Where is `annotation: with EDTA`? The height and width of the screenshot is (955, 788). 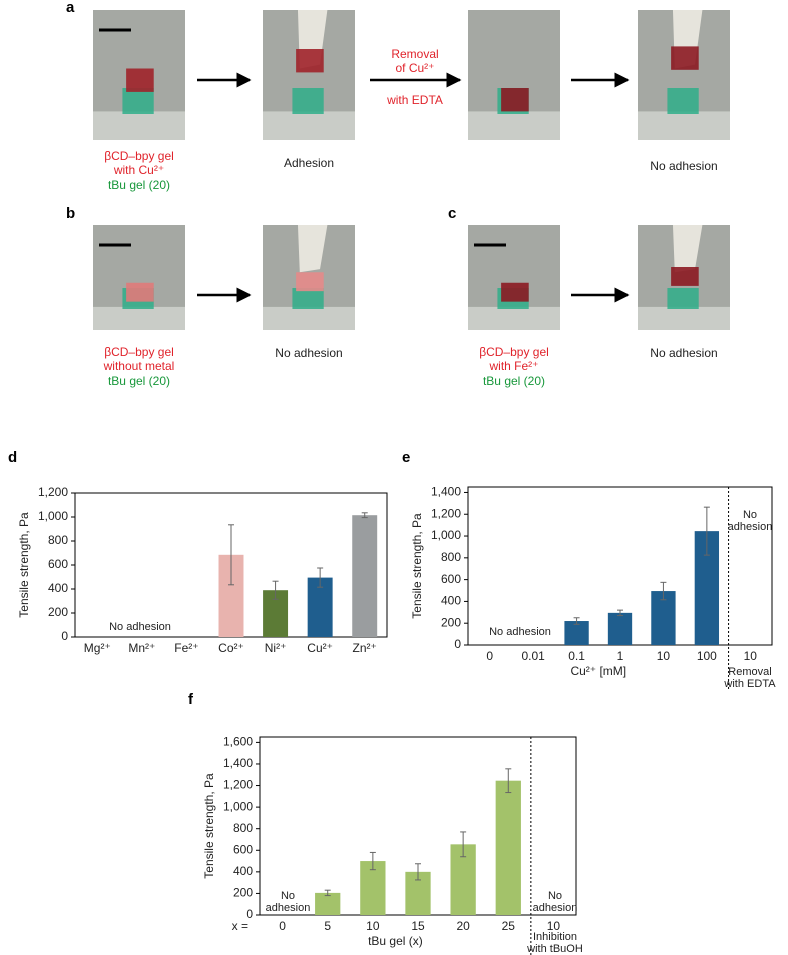 annotation: with EDTA is located at coordinates (749, 684).